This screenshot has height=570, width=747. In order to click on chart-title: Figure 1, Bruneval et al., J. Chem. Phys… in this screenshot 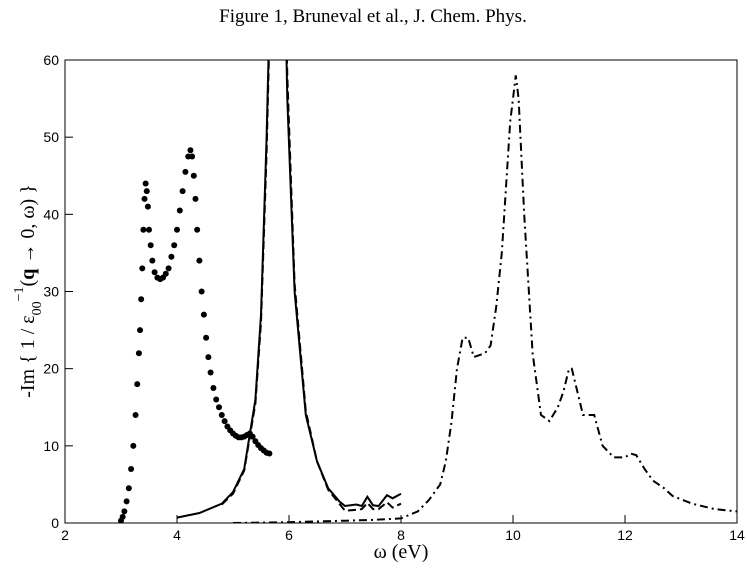, I will do `click(373, 16)`.